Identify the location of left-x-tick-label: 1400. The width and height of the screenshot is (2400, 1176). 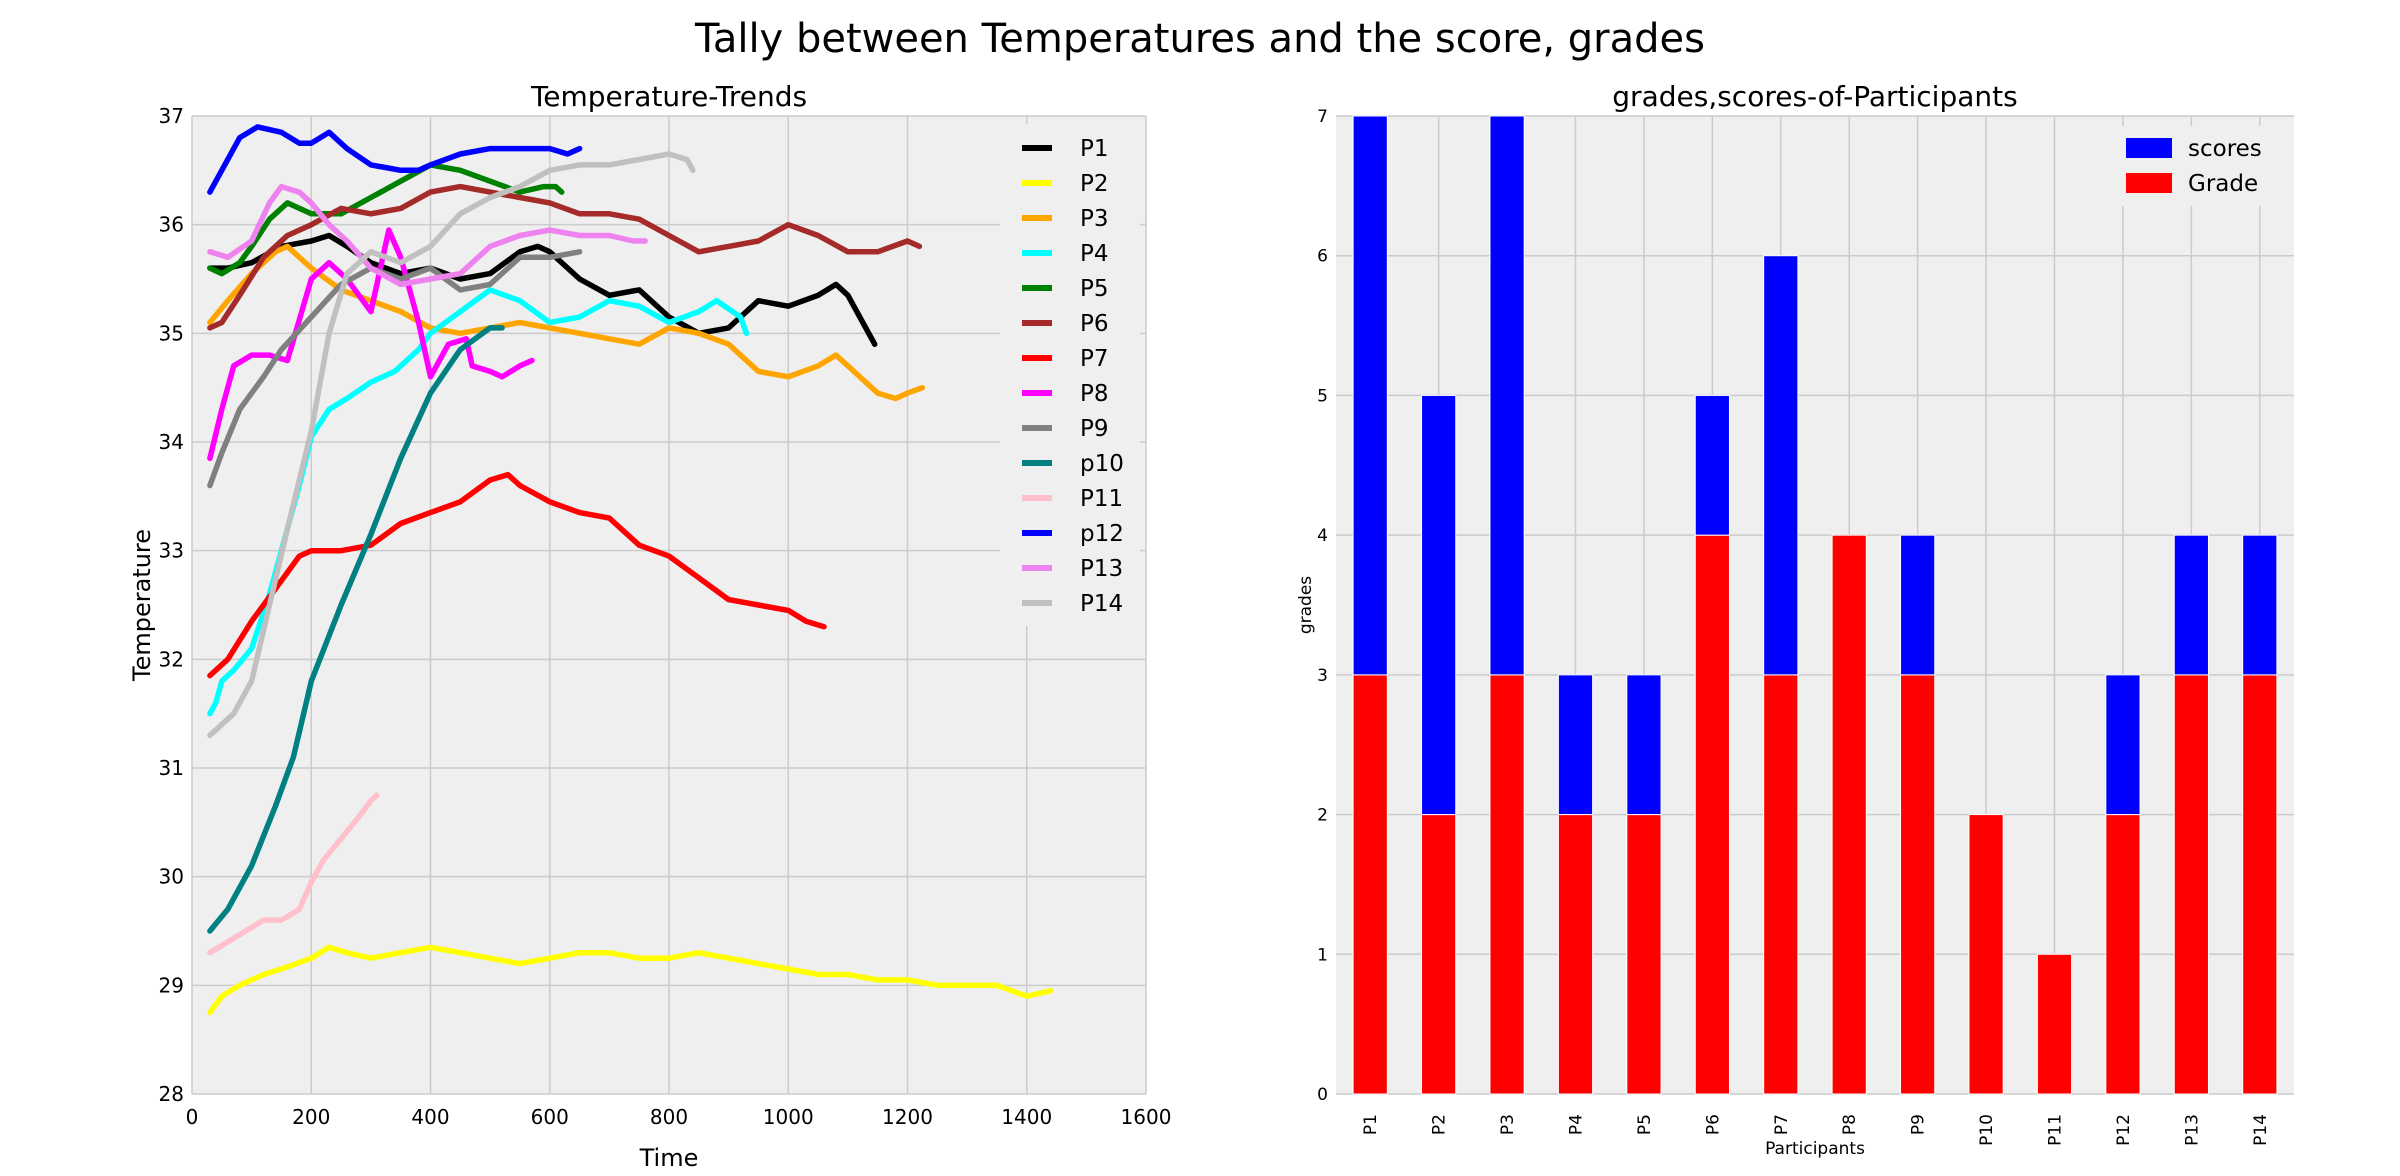
(1026, 1117).